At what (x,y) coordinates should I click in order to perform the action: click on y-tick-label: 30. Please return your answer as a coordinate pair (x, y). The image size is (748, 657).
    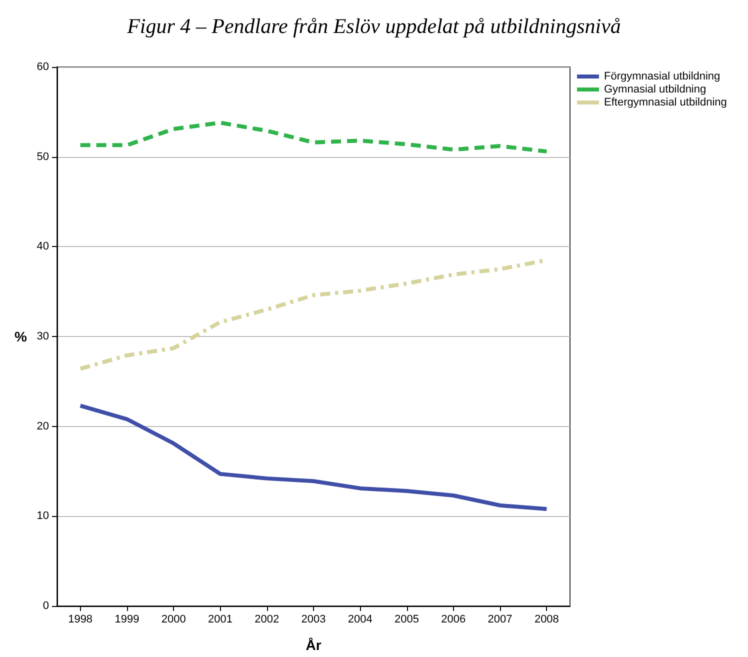
    Looking at the image, I should click on (42, 336).